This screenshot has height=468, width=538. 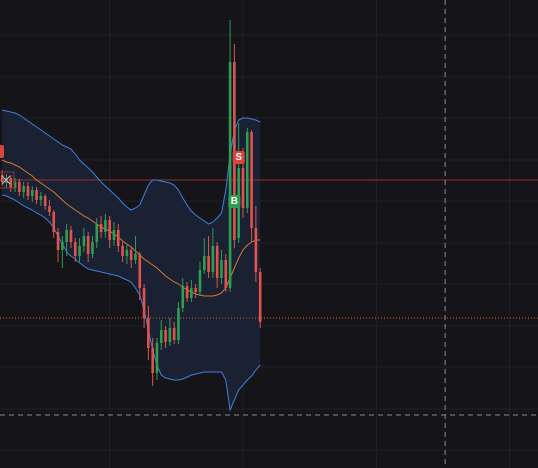 I want to click on trade-marker-label: S, so click(x=238, y=157).